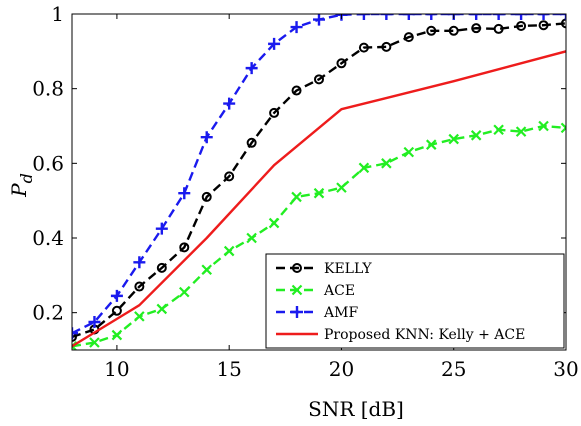 This screenshot has height=426, width=581. Describe the element at coordinates (453, 369) in the screenshot. I see `x-tick-label: 25` at that location.